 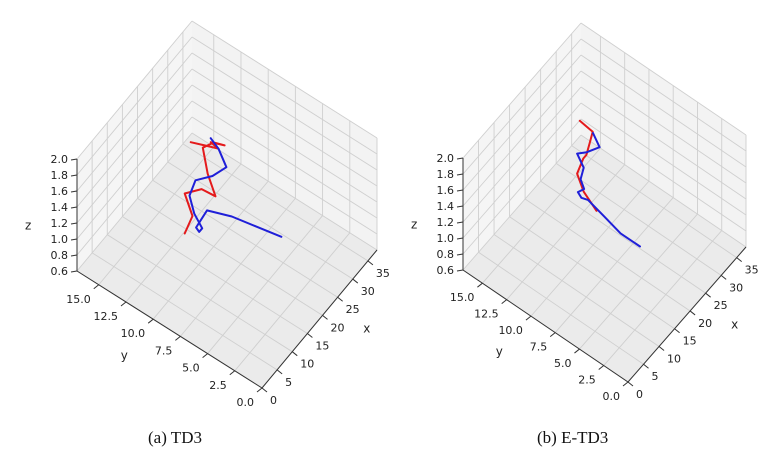 I want to click on z-tick-label: 1.4, so click(x=446, y=206).